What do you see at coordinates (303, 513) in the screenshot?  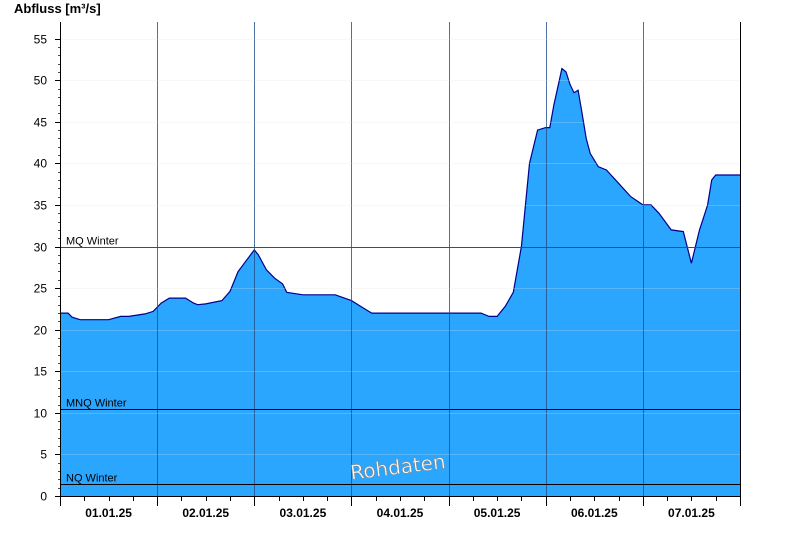 I see `x-tick-label: 03.01.25` at bounding box center [303, 513].